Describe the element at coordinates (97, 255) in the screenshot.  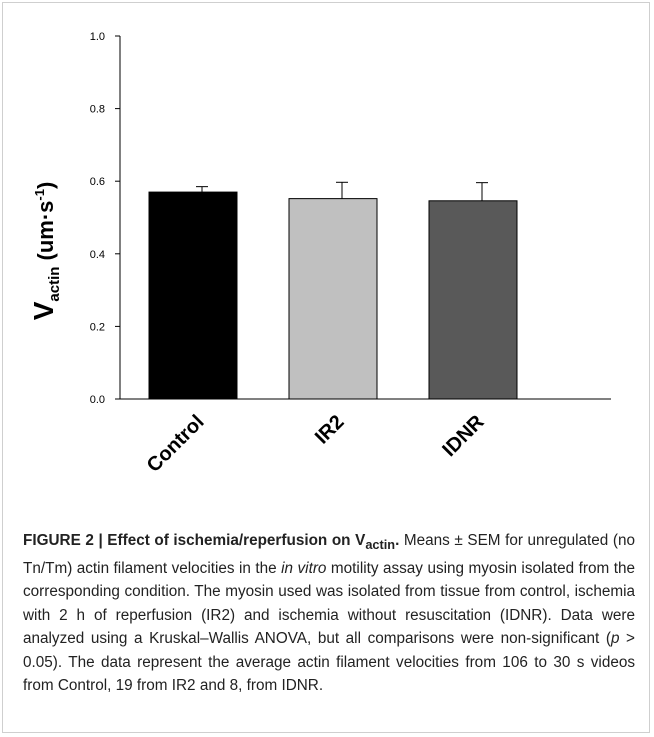
I see `y-tick-label: 0.4` at that location.